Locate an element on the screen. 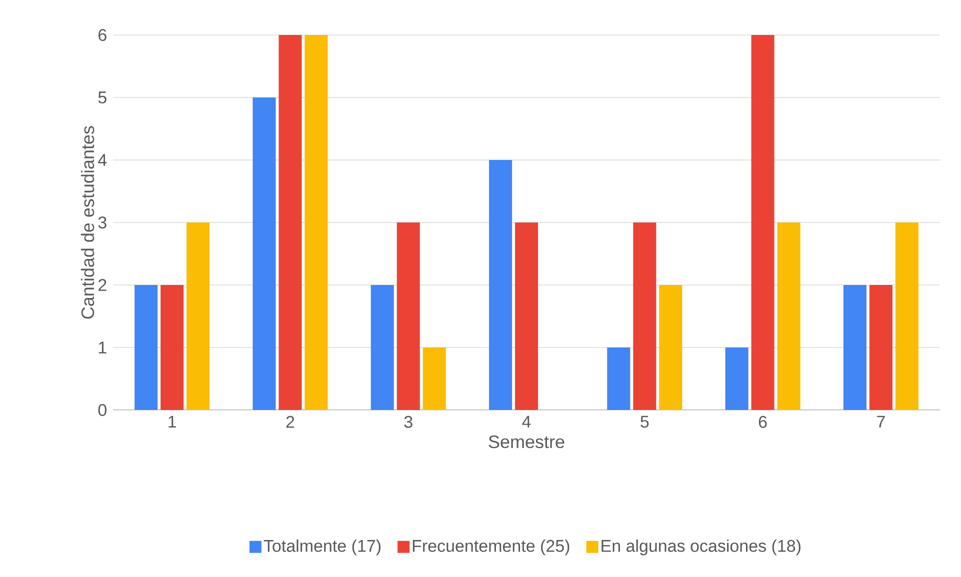 The height and width of the screenshot is (577, 961). x-tick-label: 6 is located at coordinates (762, 422).